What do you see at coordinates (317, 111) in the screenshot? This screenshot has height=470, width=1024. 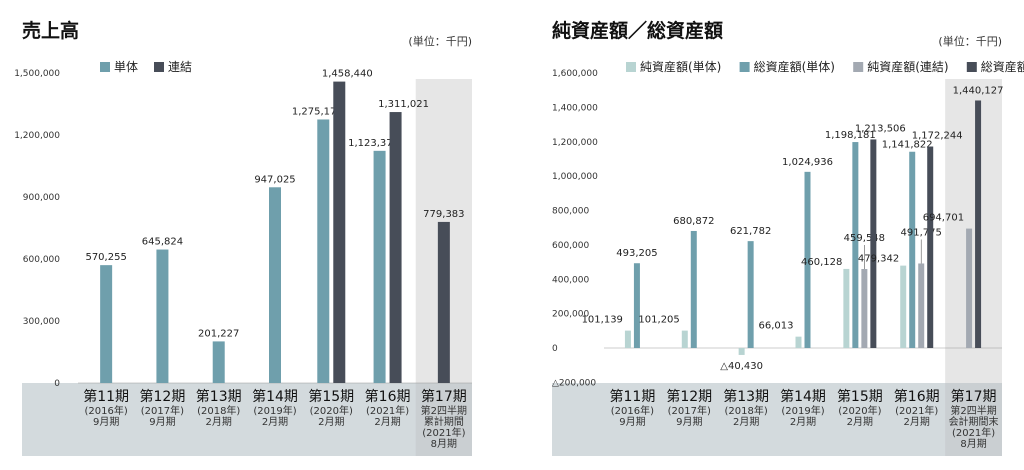 I see `data-label: 1,275,170` at bounding box center [317, 111].